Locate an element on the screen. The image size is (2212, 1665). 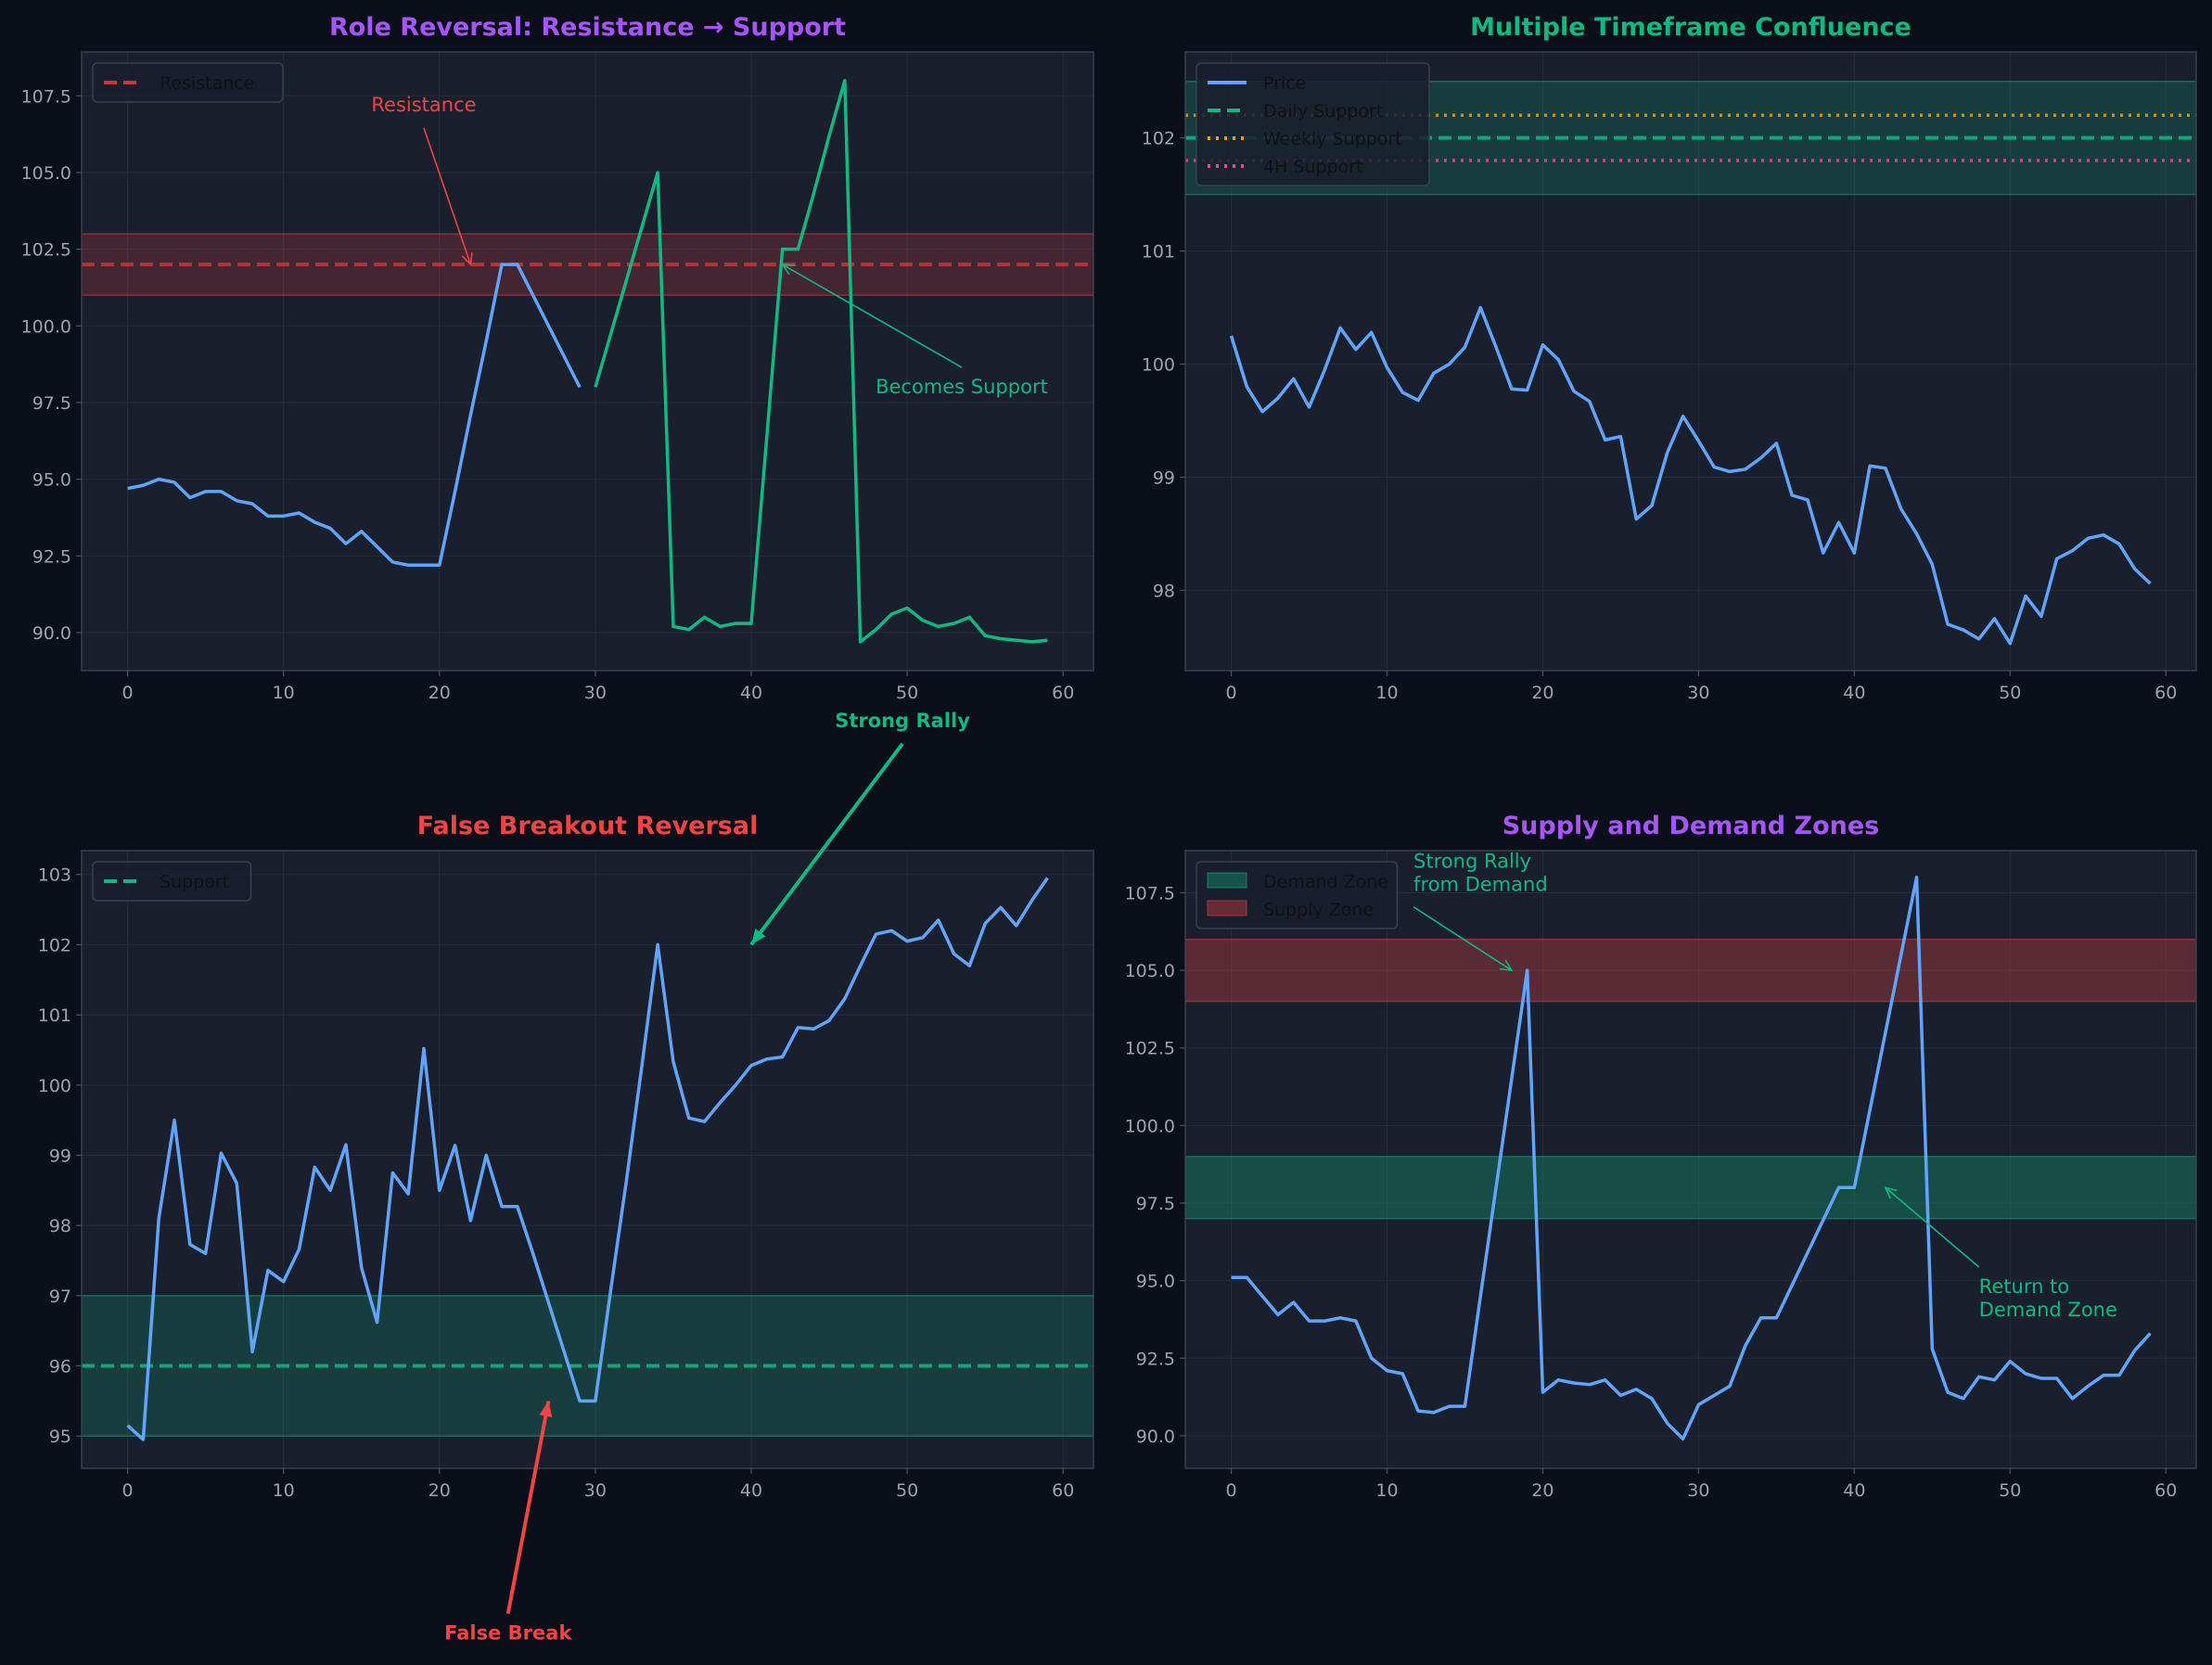
y-tick-label: 95 is located at coordinates (60, 1437).